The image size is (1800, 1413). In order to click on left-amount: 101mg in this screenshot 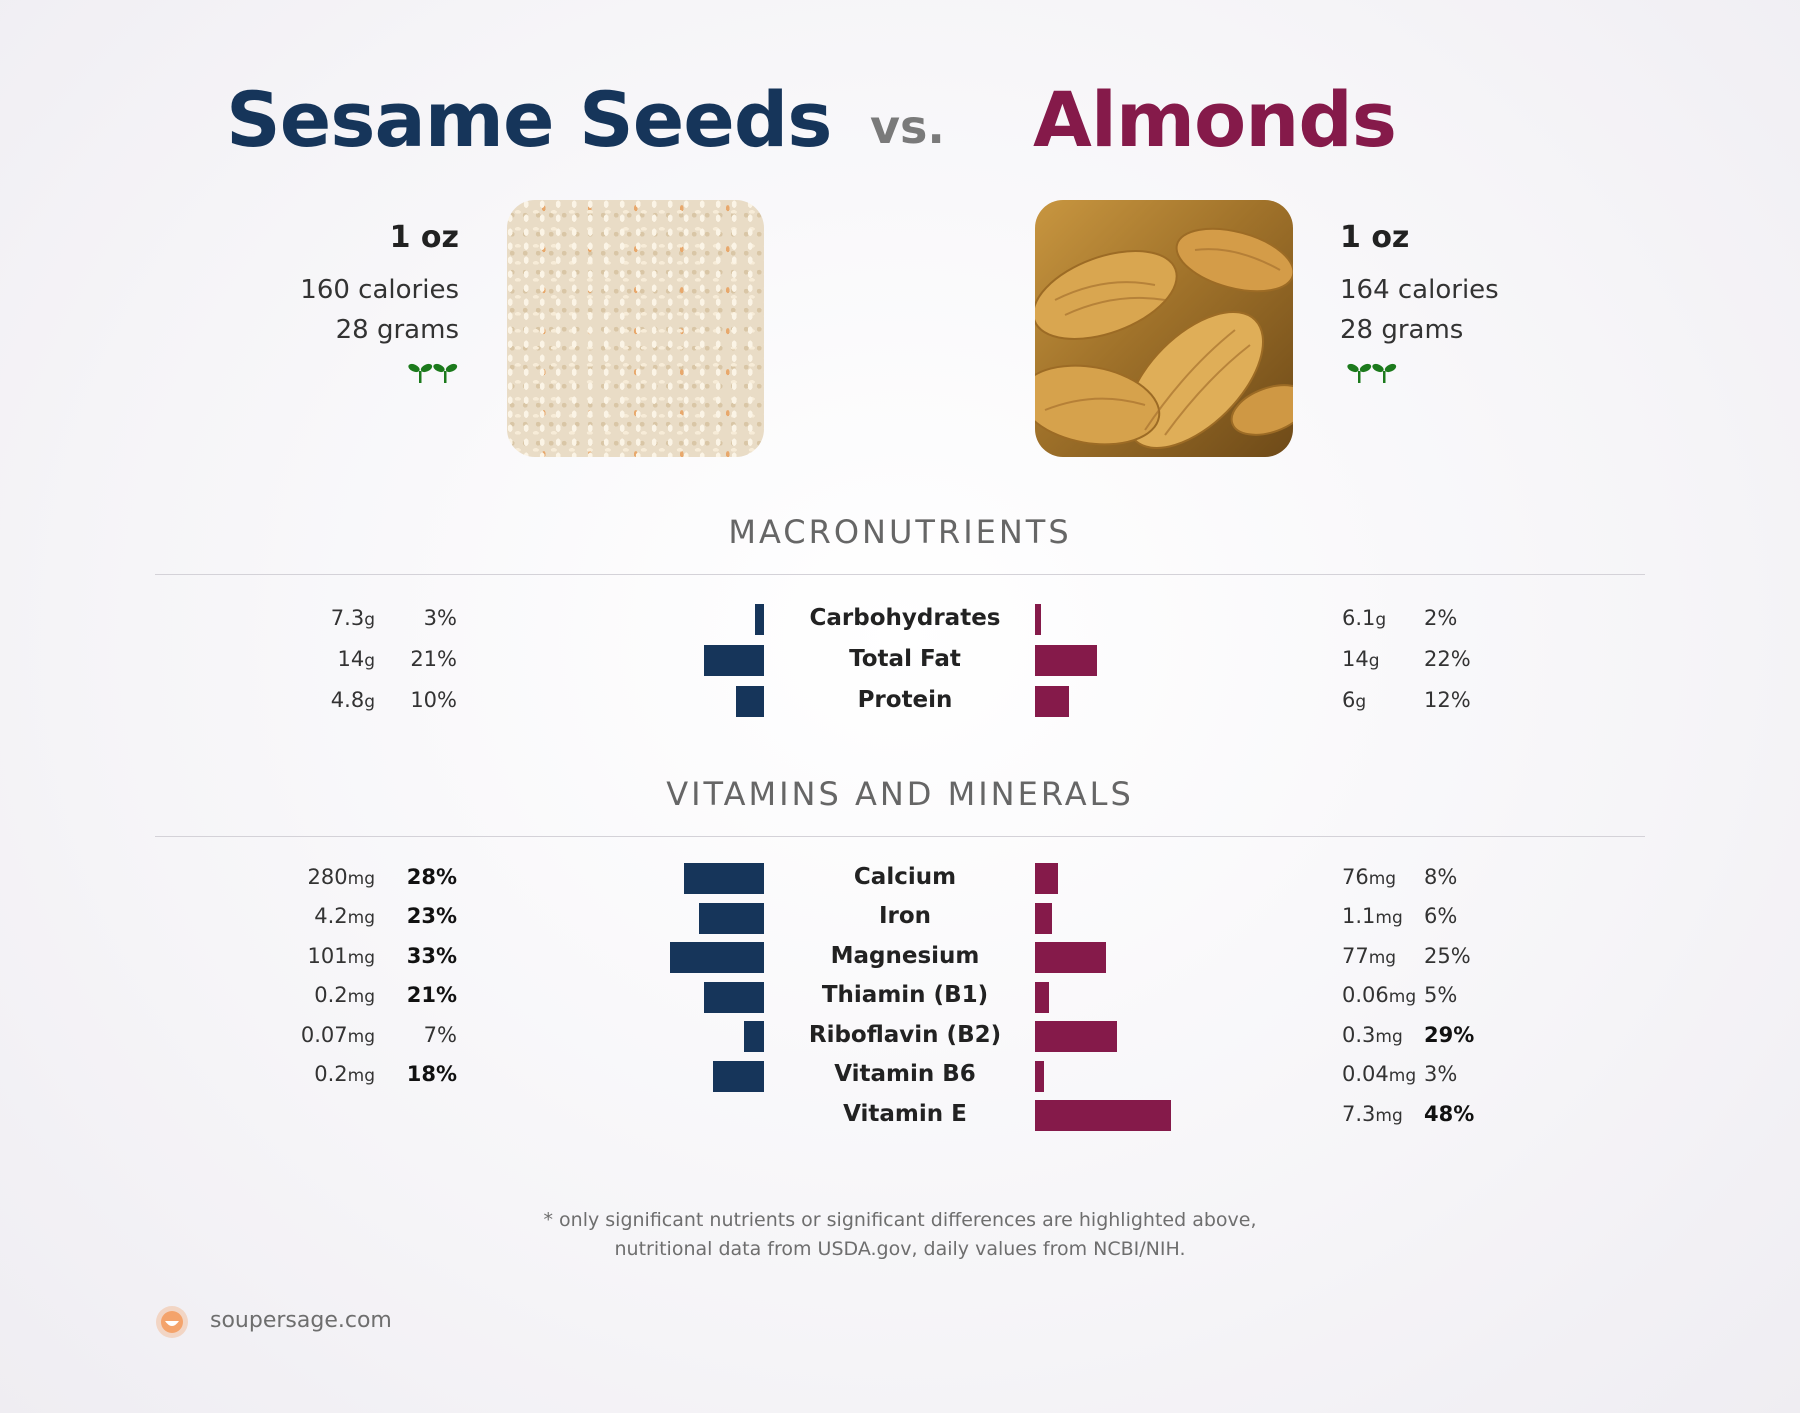, I will do `click(341, 956)`.